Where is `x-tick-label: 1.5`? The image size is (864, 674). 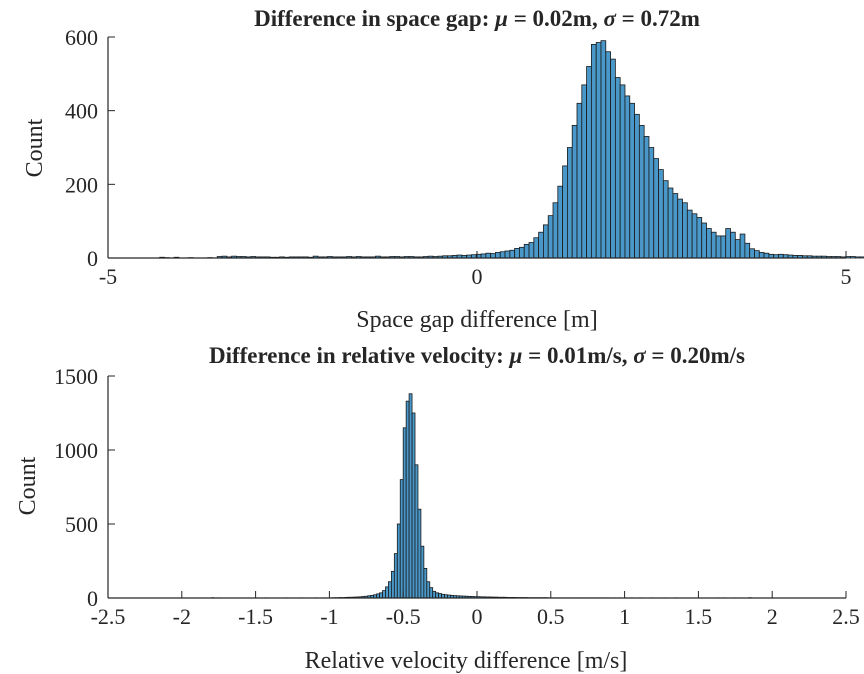
x-tick-label: 1.5 is located at coordinates (699, 616).